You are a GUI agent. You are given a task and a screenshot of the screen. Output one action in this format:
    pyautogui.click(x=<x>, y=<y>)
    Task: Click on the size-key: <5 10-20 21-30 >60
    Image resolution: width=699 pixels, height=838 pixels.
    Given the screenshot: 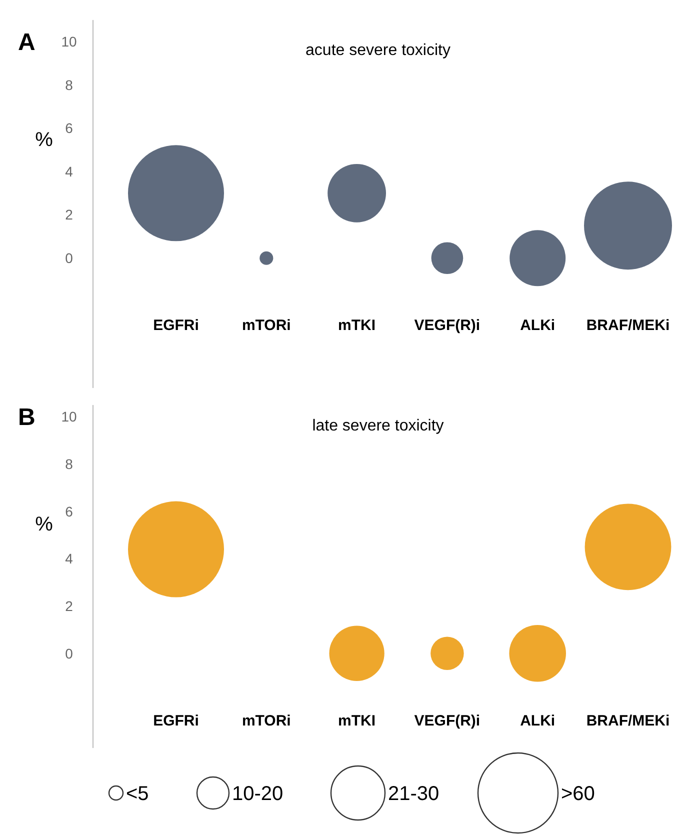 What is the action you would take?
    pyautogui.click(x=351, y=793)
    